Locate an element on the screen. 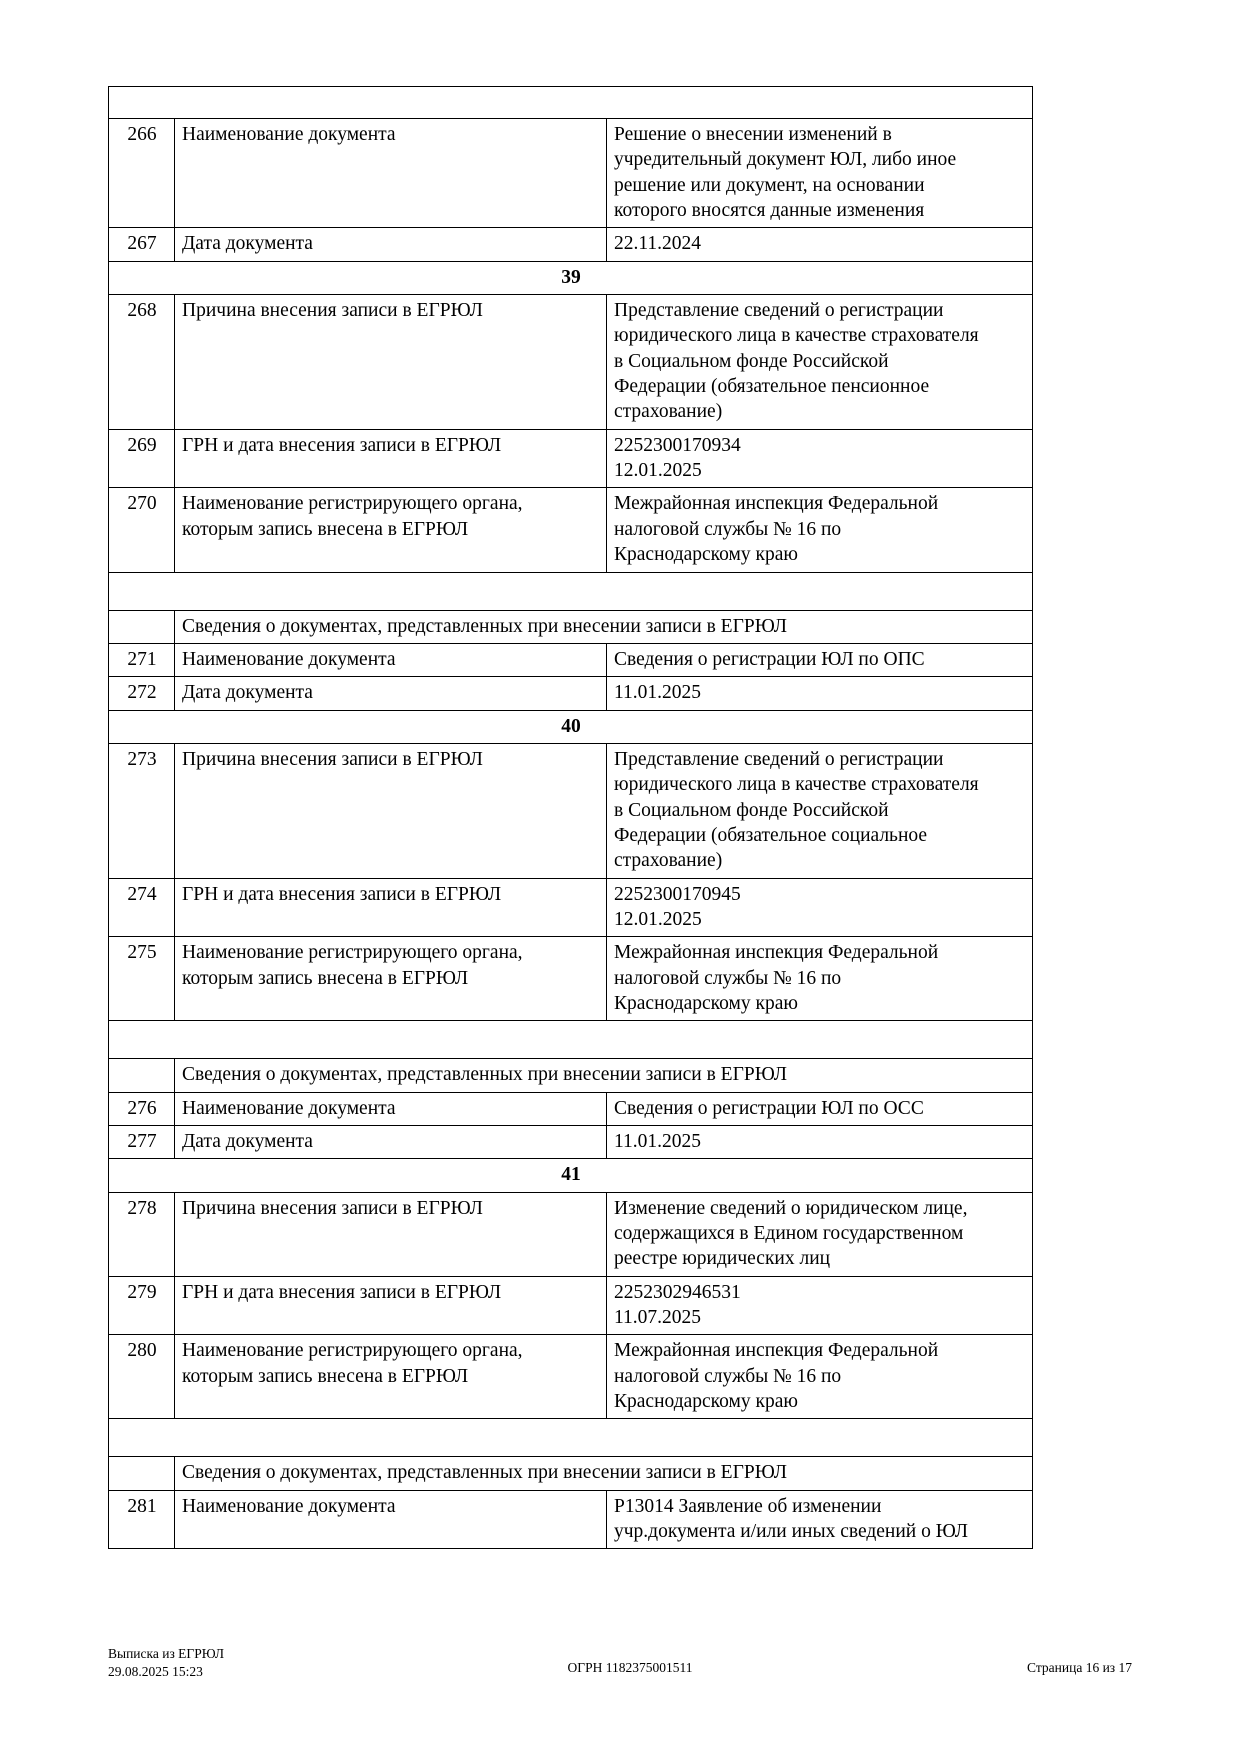 The width and height of the screenshot is (1240, 1755). record-number: 266 is located at coordinates (141, 173).